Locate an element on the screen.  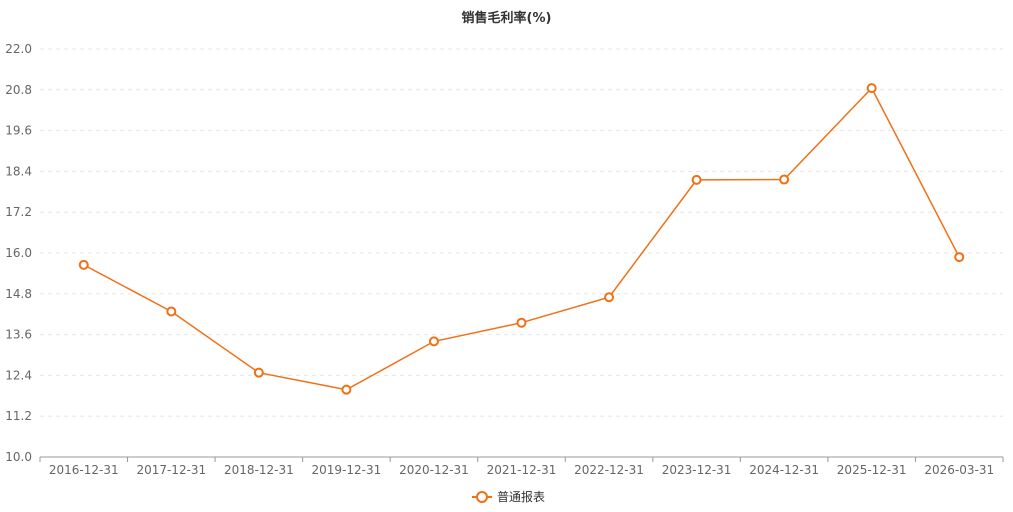
x-tick-label: 2016-12-31 is located at coordinates (84, 470).